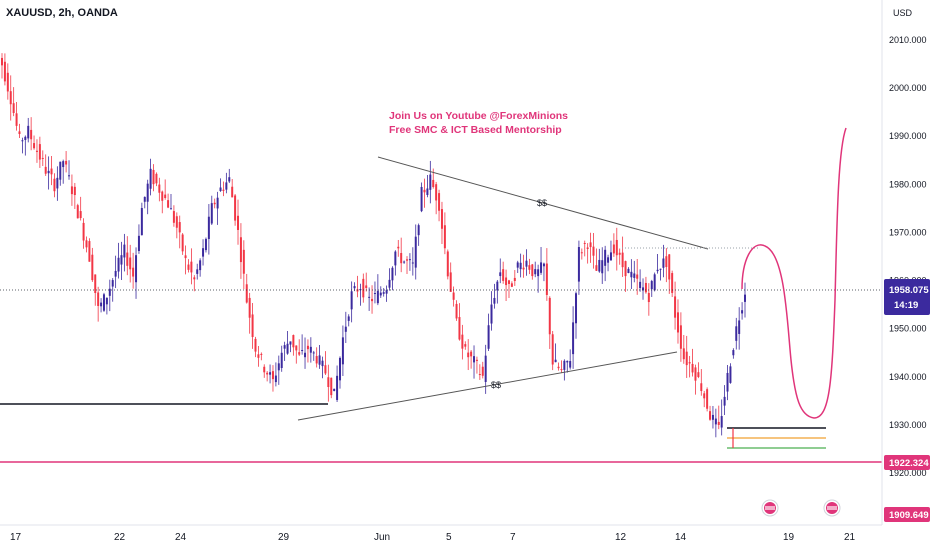  What do you see at coordinates (16, 537) in the screenshot?
I see `time-tick-label: 17` at bounding box center [16, 537].